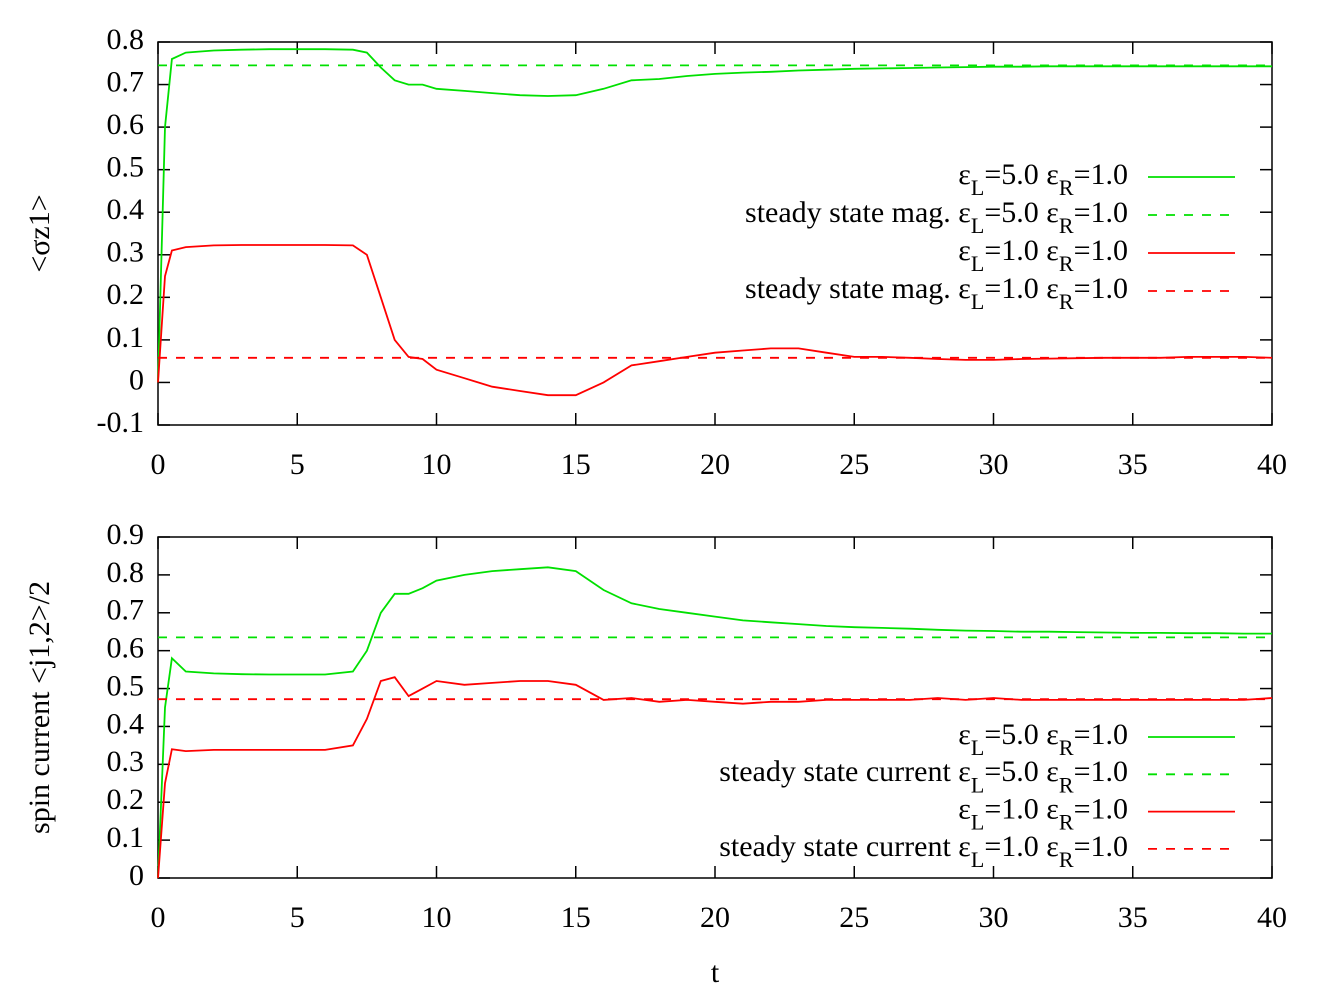 The width and height of the screenshot is (1329, 997). Describe the element at coordinates (936, 293) in the screenshot. I see `legend-label: steady state mag. εL=1.0 εR=1.0` at that location.